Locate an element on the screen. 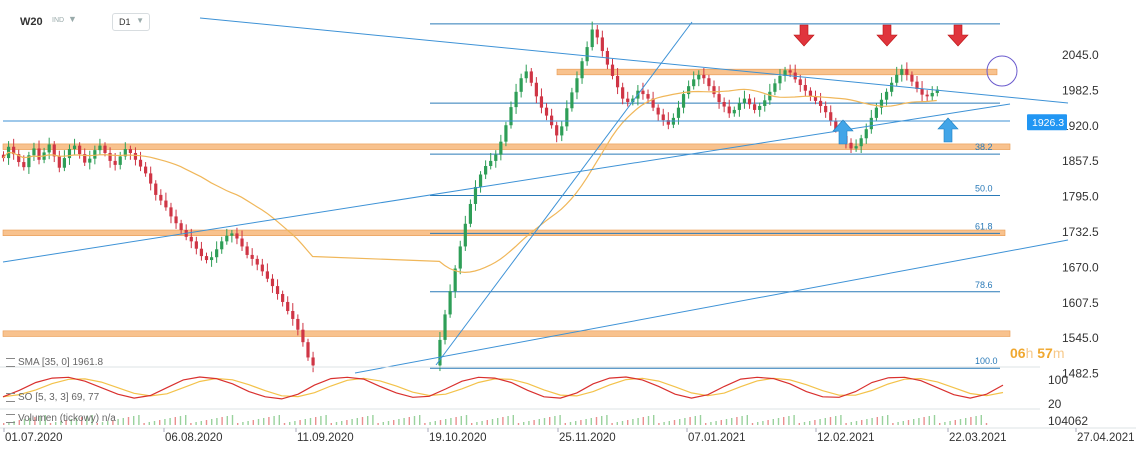 This screenshot has height=452, width=1136. time-tick-label: 19.10.2020 is located at coordinates (458, 438).